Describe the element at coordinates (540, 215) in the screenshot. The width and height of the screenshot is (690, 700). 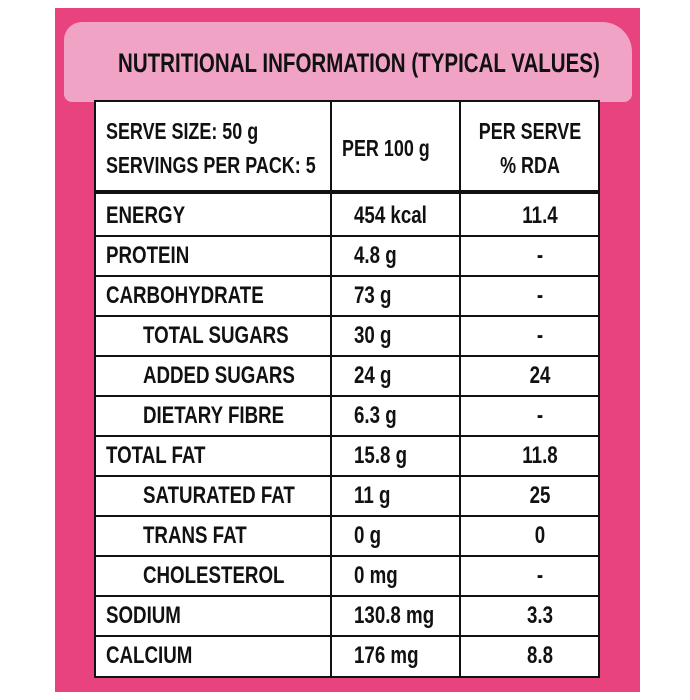
I see `rda: 11.4` at that location.